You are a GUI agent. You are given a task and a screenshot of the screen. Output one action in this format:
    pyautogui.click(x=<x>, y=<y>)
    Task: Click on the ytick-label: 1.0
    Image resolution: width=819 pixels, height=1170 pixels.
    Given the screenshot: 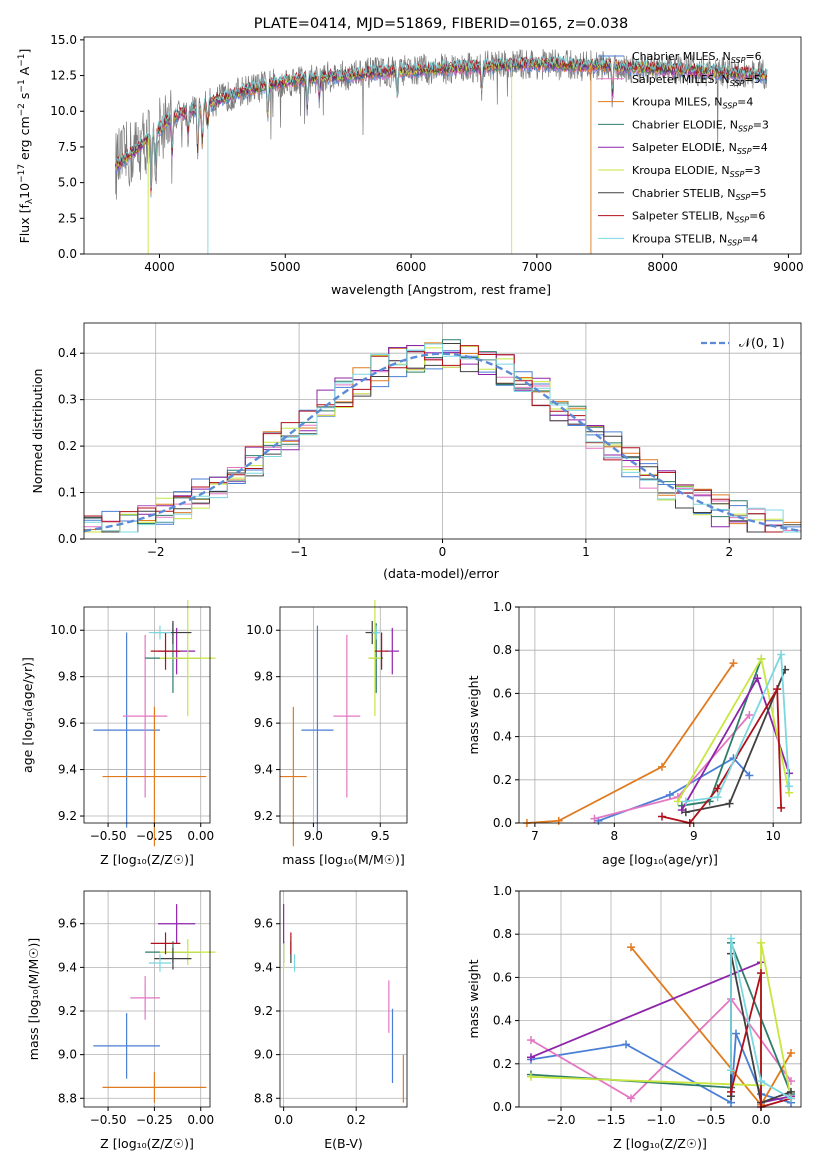 What is the action you would take?
    pyautogui.click(x=502, y=891)
    